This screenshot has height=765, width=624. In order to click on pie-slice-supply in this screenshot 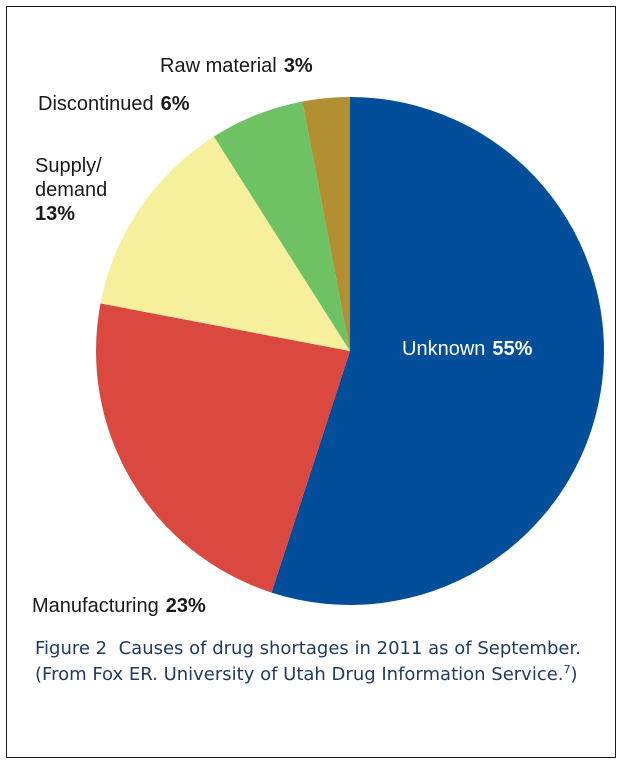, I will do `click(225, 243)`.